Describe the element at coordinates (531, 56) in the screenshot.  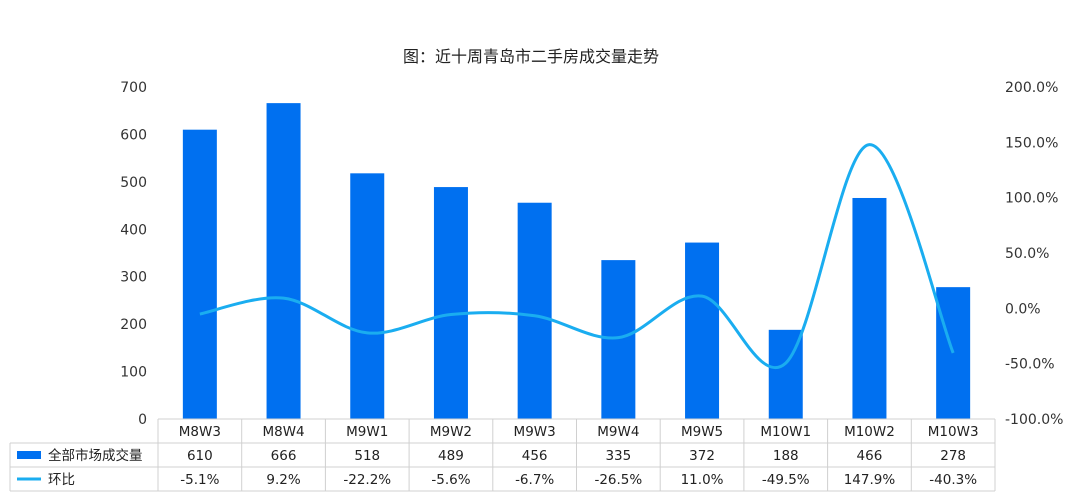
I see `chart-title: 图：近十周青岛市二手房成交量走势` at that location.